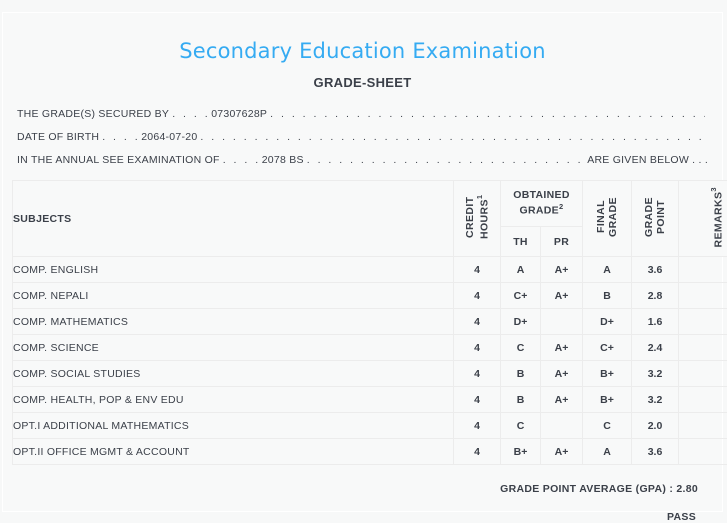 The height and width of the screenshot is (523, 727). I want to click on footnote-marker-3: 3, so click(713, 189).